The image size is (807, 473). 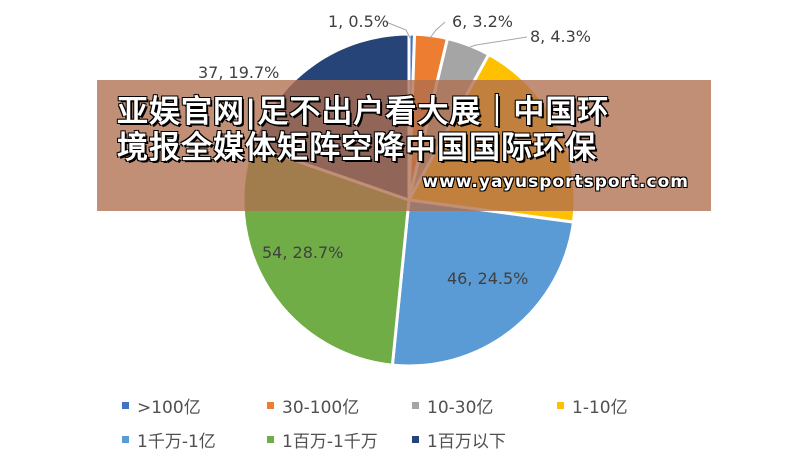 What do you see at coordinates (555, 182) in the screenshot?
I see `banner-url: www.yayusportsport.com` at bounding box center [555, 182].